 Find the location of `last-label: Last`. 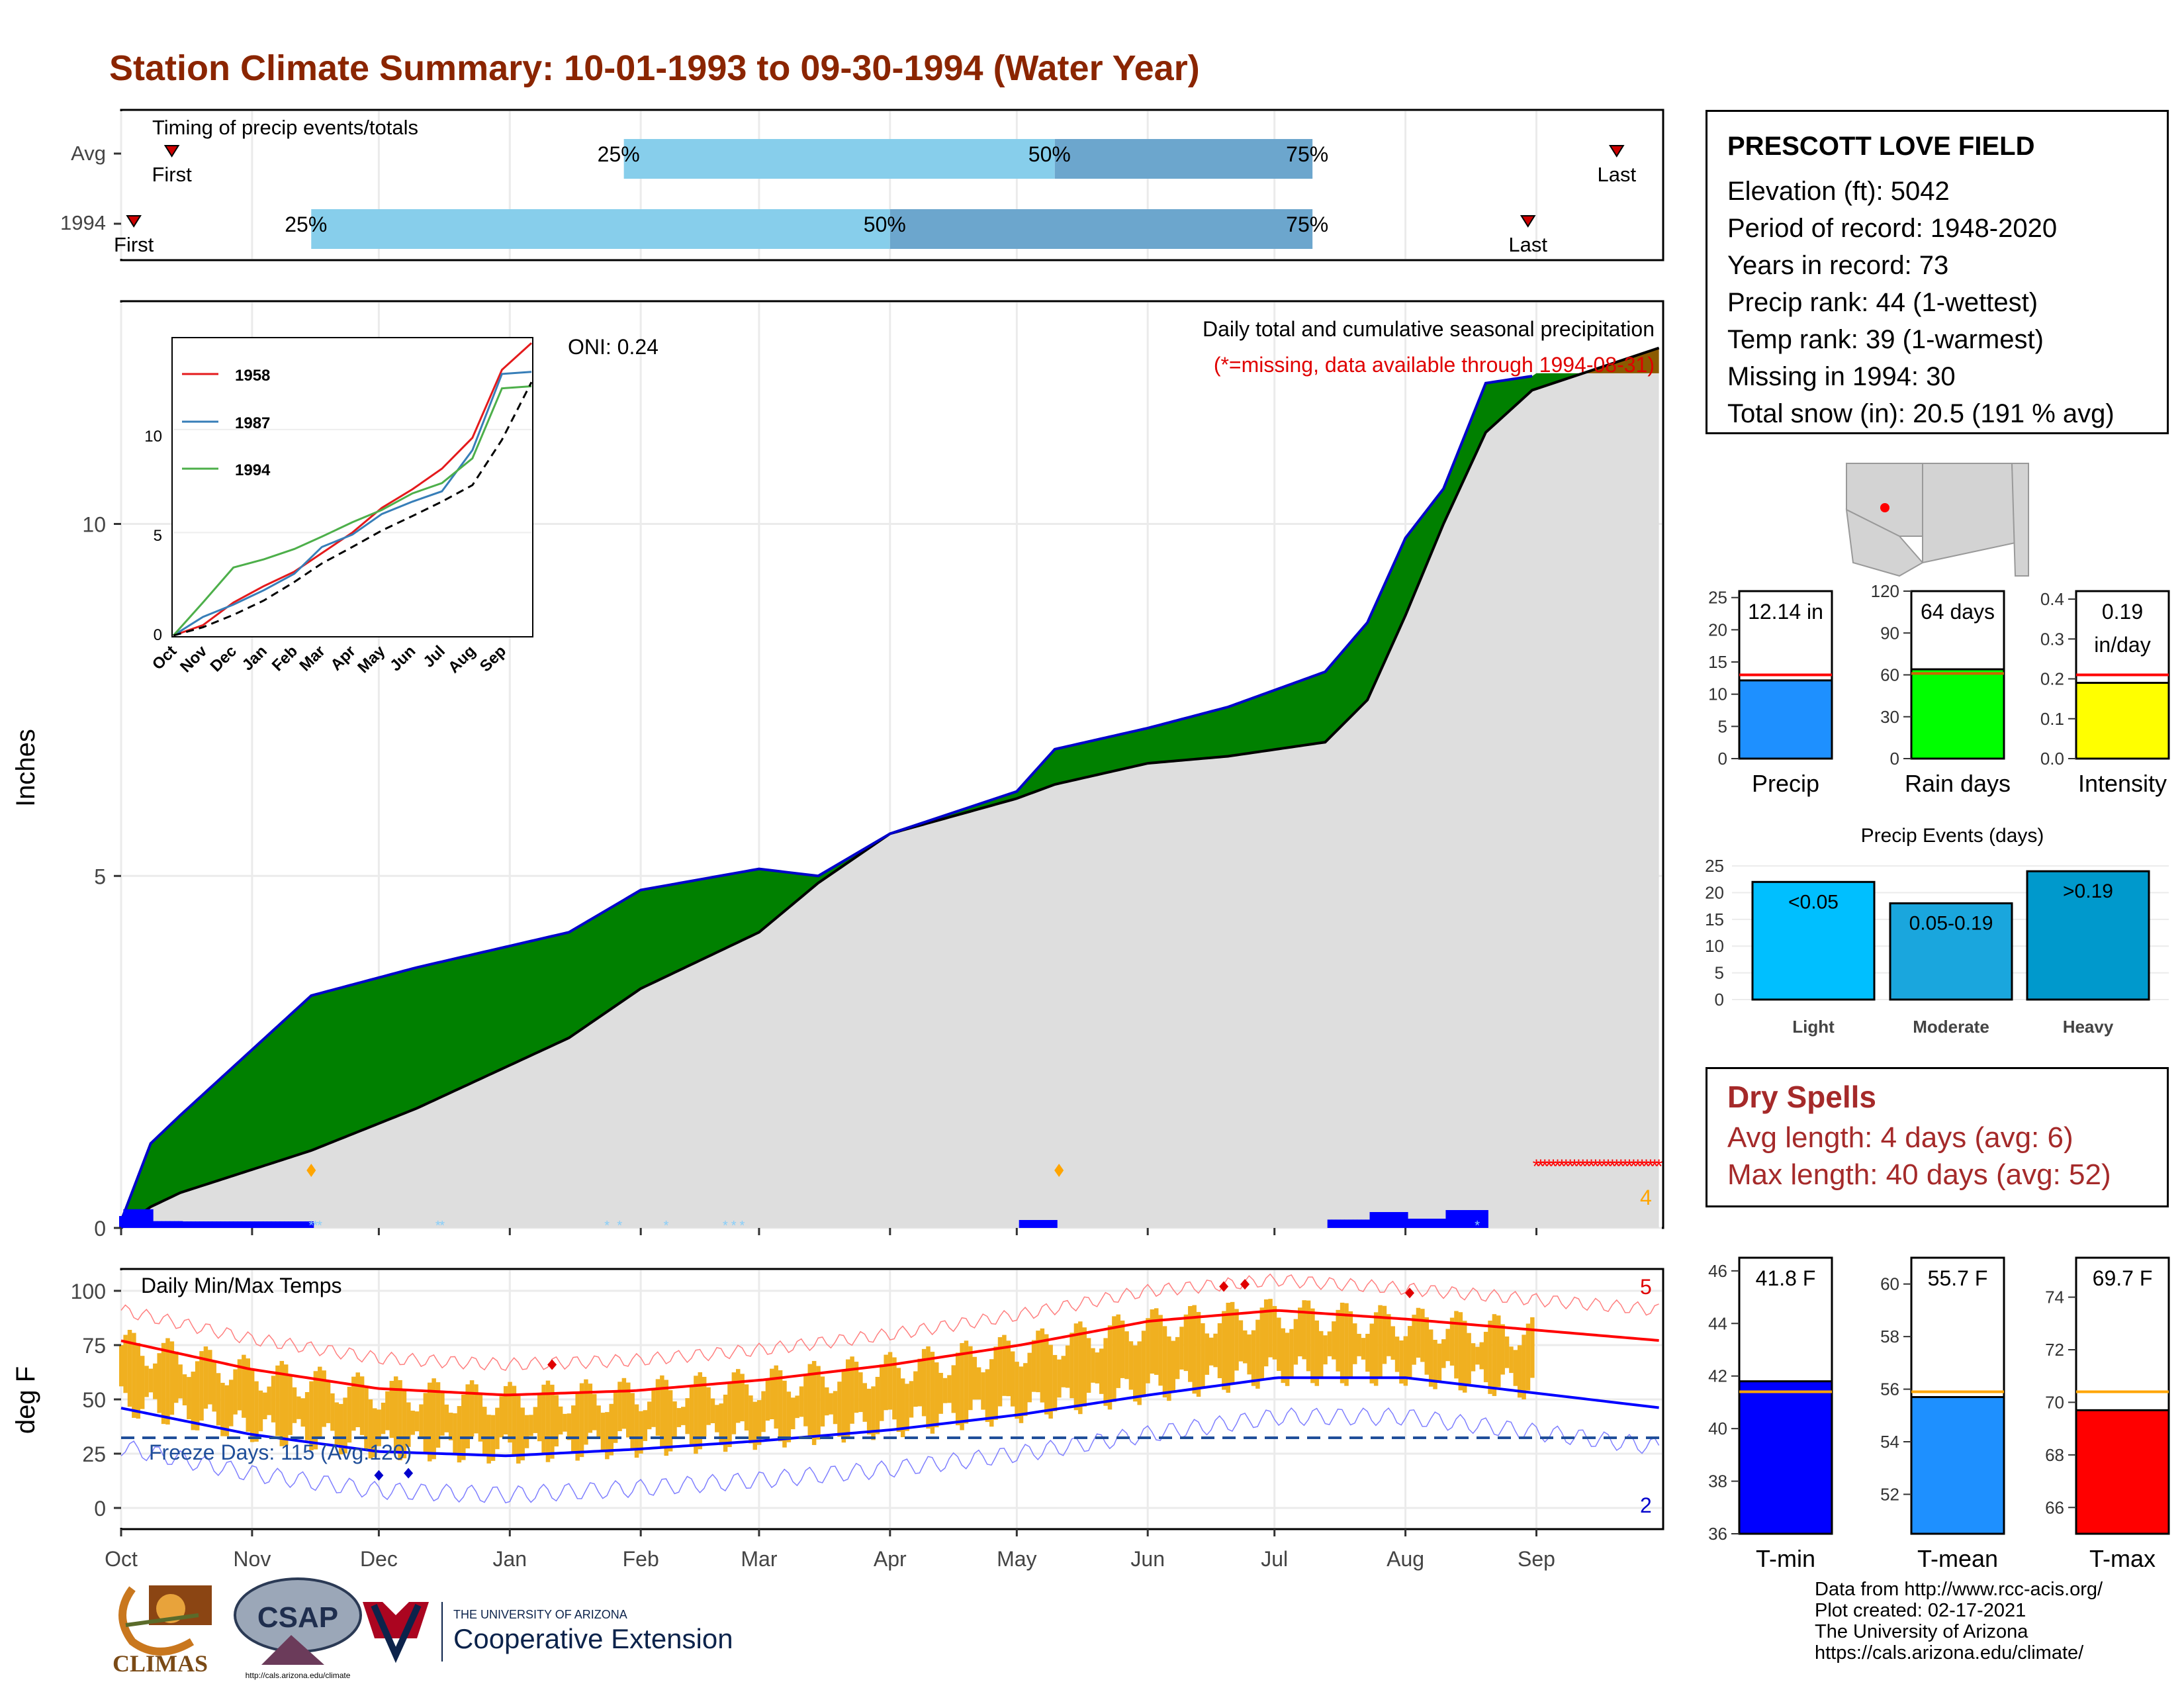

last-label: Last is located at coordinates (1616, 174).